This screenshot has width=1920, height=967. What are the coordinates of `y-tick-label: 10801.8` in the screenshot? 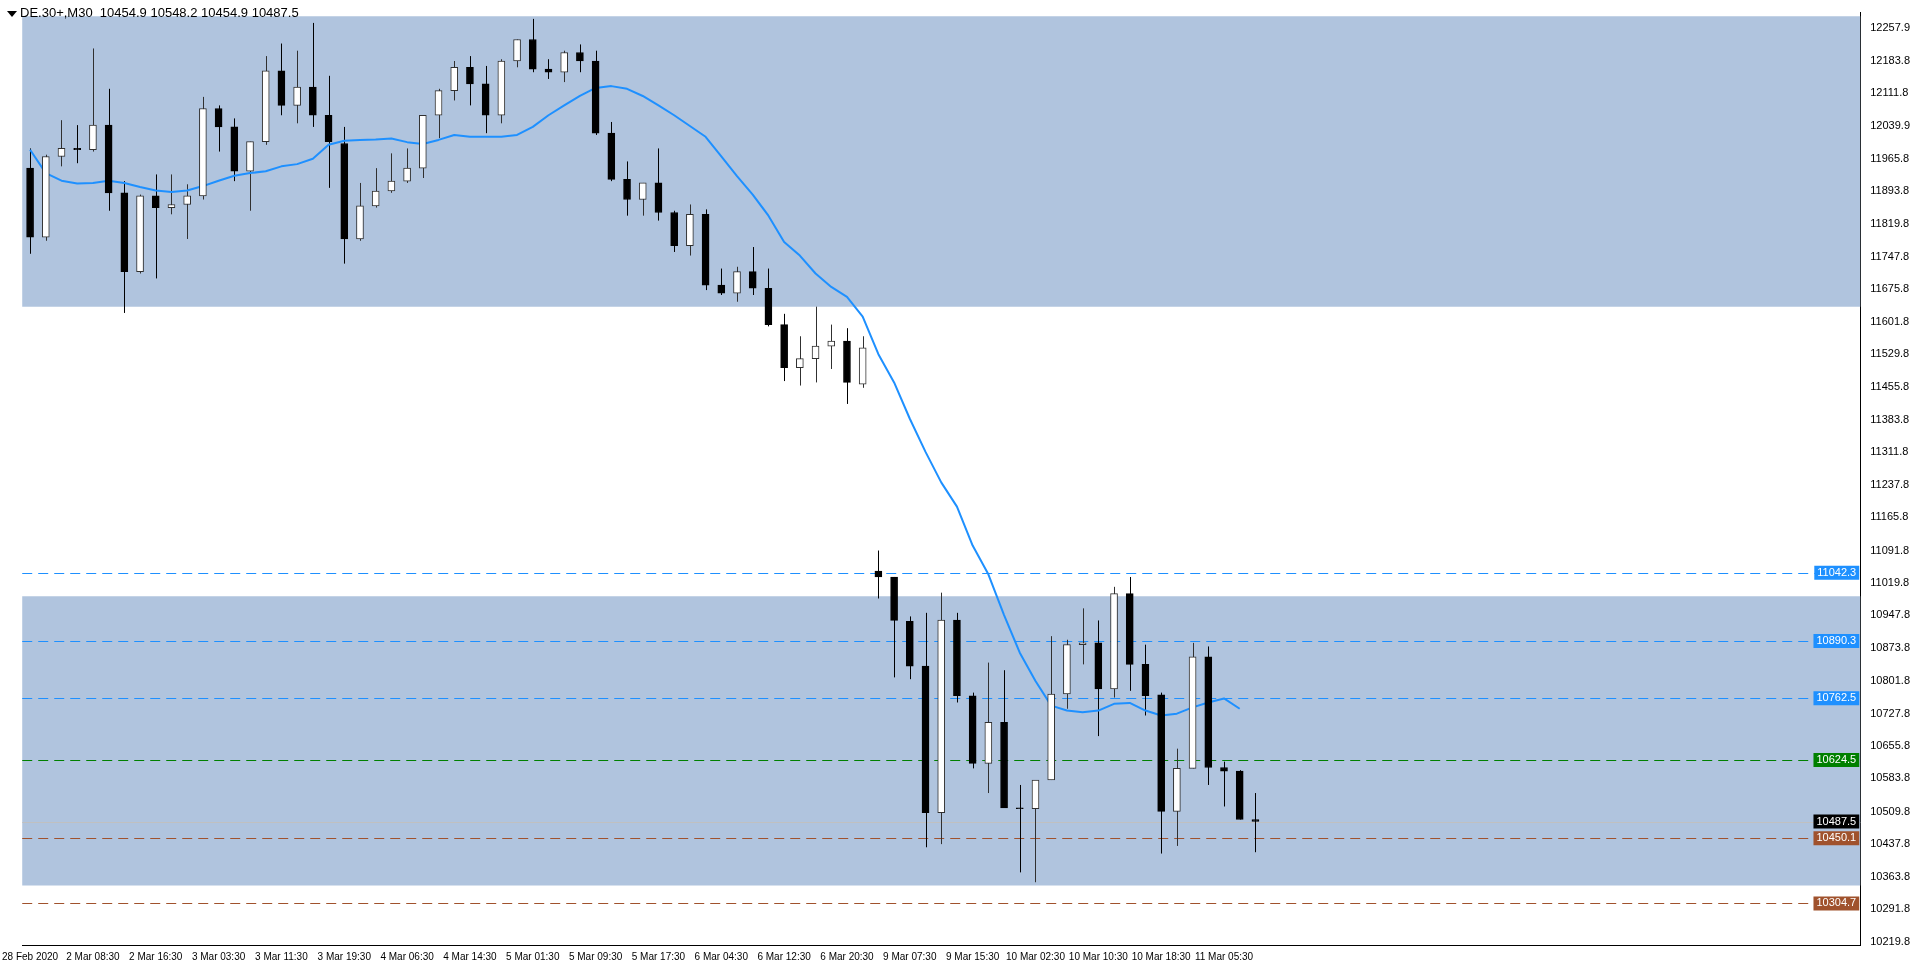 It's located at (1890, 679).